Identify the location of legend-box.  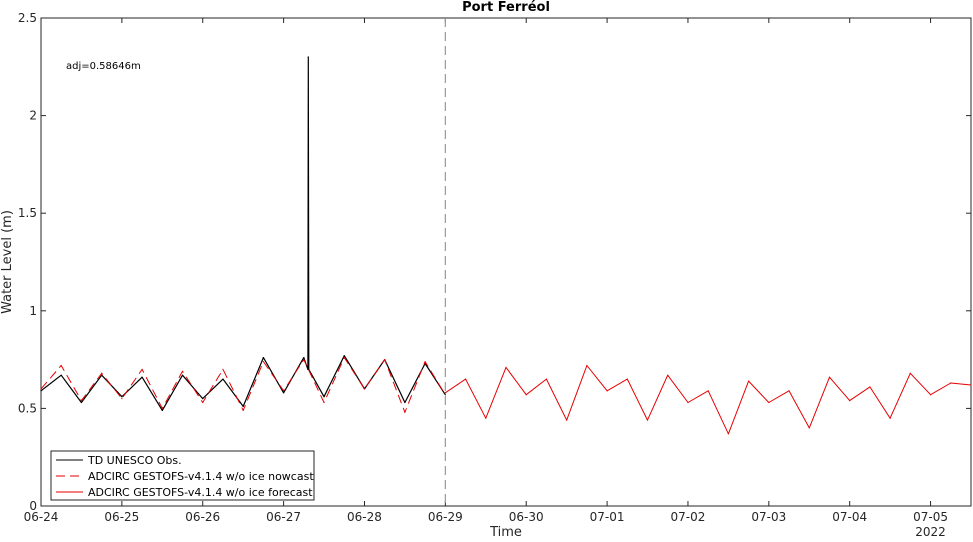
(182, 475).